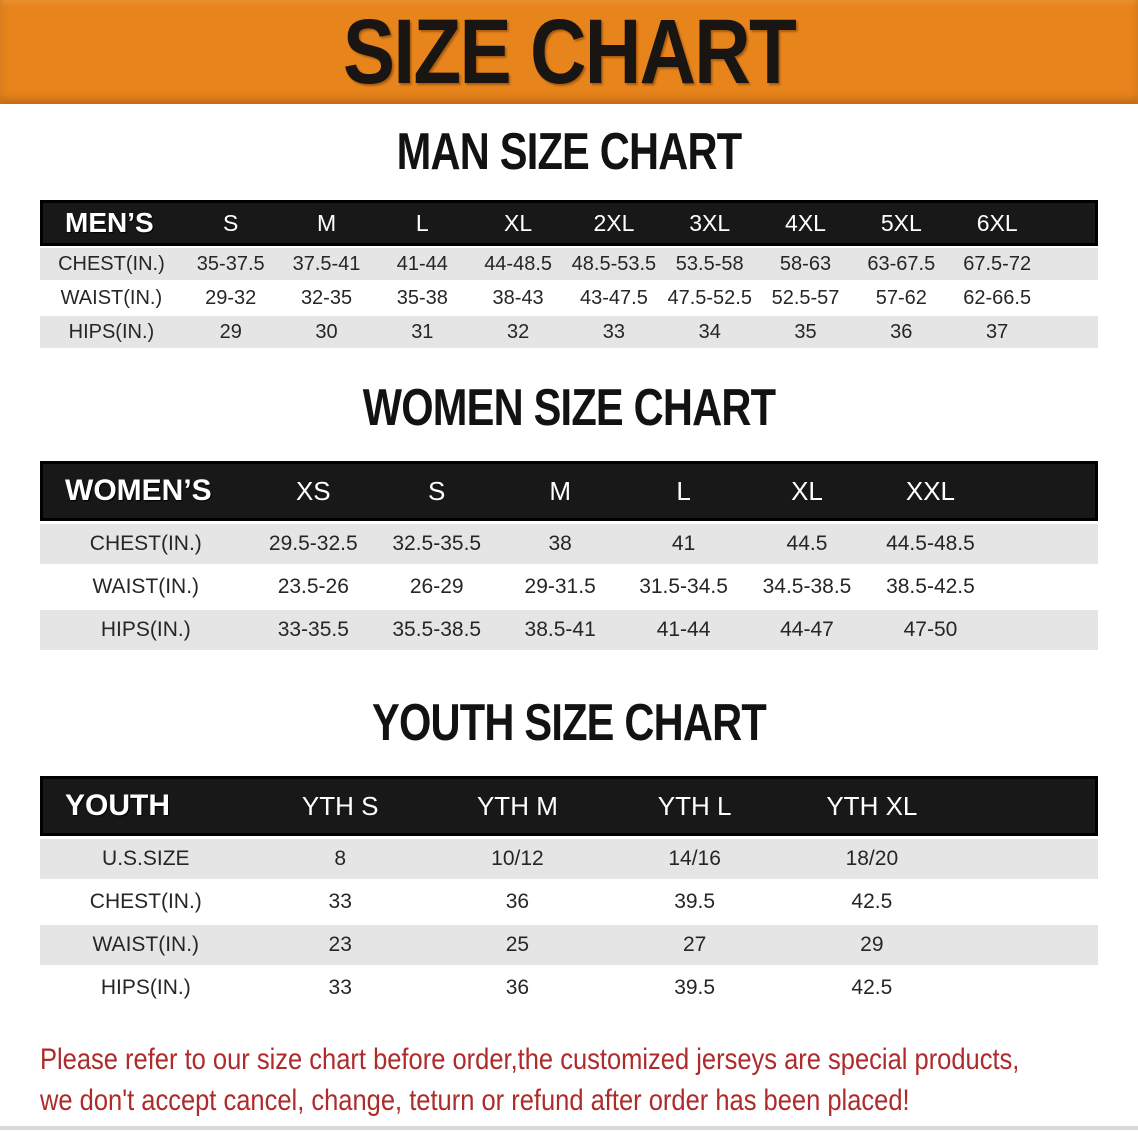  I want to click on size-column-header: YTH XL, so click(872, 806).